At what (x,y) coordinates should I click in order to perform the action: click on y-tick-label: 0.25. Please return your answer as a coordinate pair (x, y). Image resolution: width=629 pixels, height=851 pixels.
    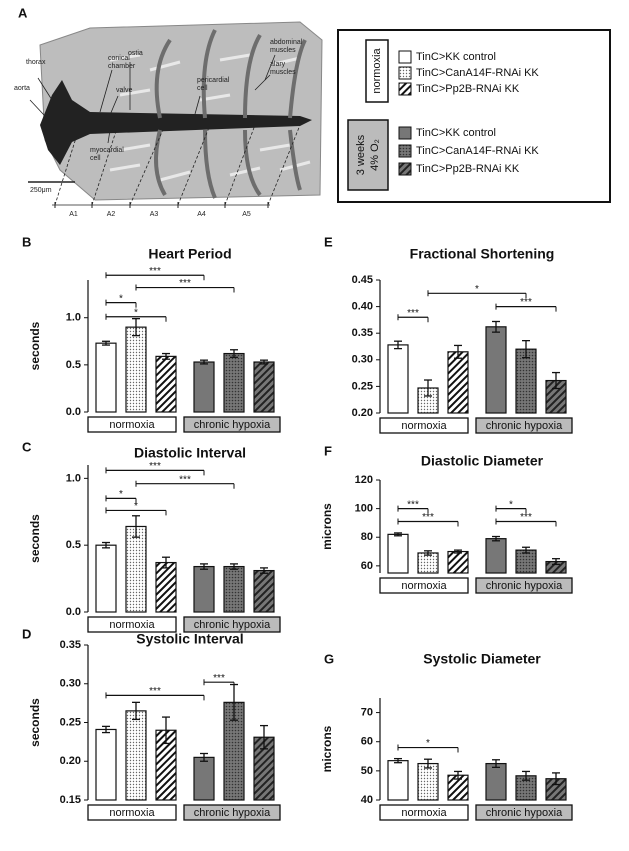
    Looking at the image, I should click on (362, 386).